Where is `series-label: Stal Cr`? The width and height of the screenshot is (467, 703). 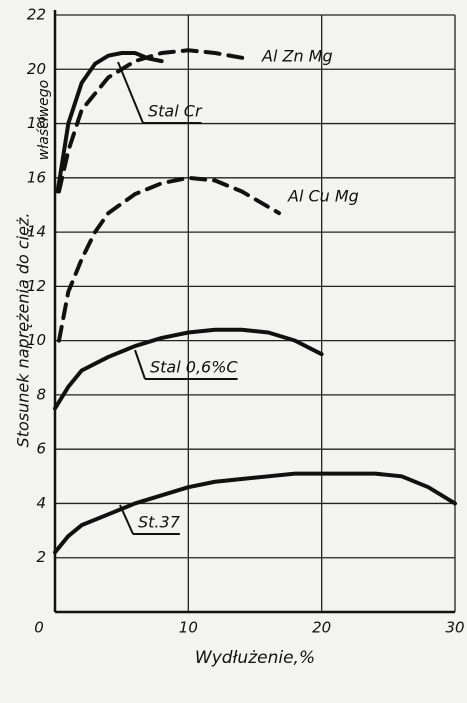 series-label: Stal Cr is located at coordinates (175, 111).